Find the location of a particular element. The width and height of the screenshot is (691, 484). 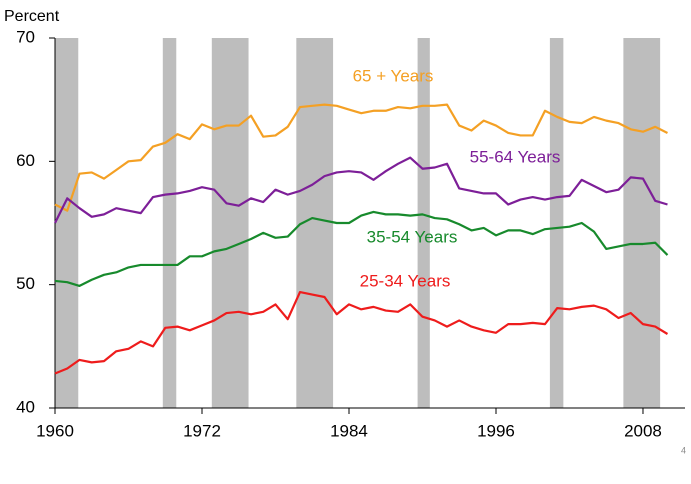

x-tick-label: 1972 is located at coordinates (202, 430).